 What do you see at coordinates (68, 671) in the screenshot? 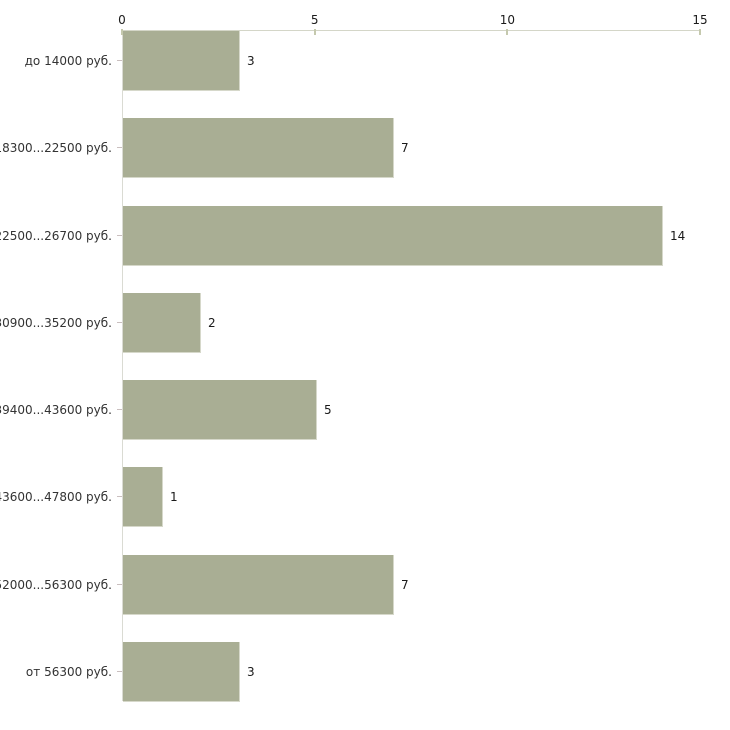
I see `category-label: от 56300 руб.` at bounding box center [68, 671].